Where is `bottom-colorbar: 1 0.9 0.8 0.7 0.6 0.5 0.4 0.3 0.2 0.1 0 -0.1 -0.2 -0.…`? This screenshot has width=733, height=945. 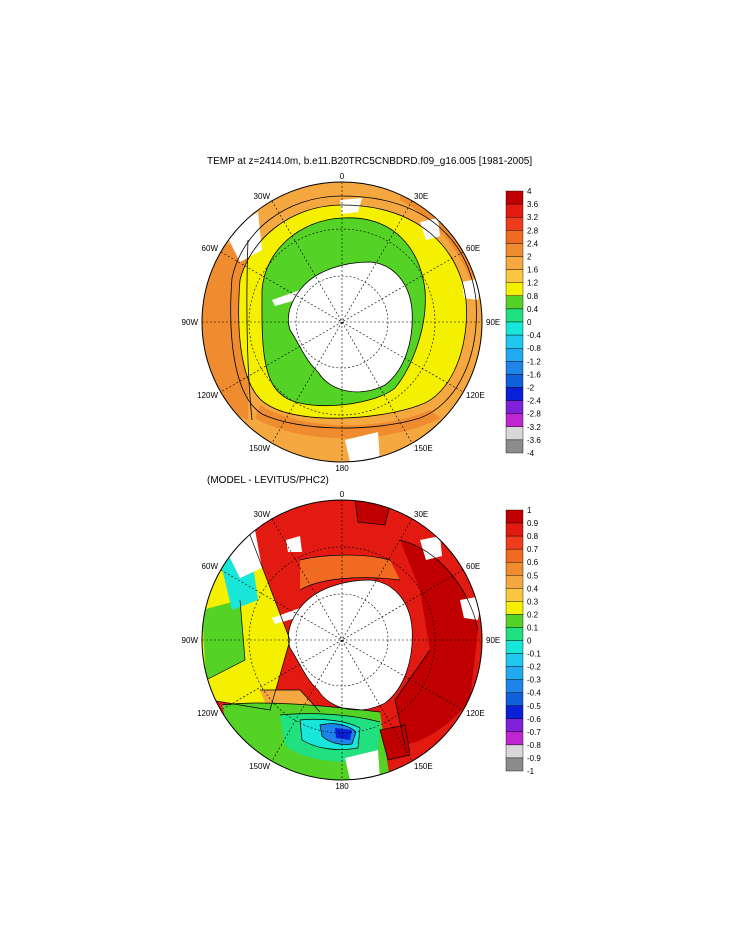 bottom-colorbar: 1 0.9 0.8 0.7 0.6 0.5 0.4 0.3 0.2 0.1 0 -0.1 -0.2 -0.… is located at coordinates (523, 641).